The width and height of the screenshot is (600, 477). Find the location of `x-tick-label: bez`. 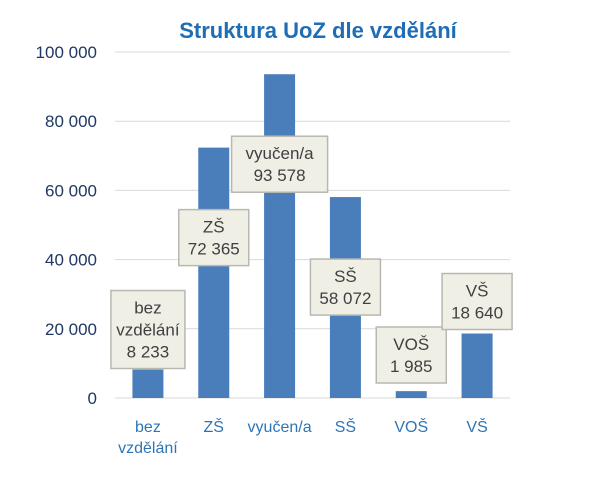

x-tick-label: bez is located at coordinates (148, 427).